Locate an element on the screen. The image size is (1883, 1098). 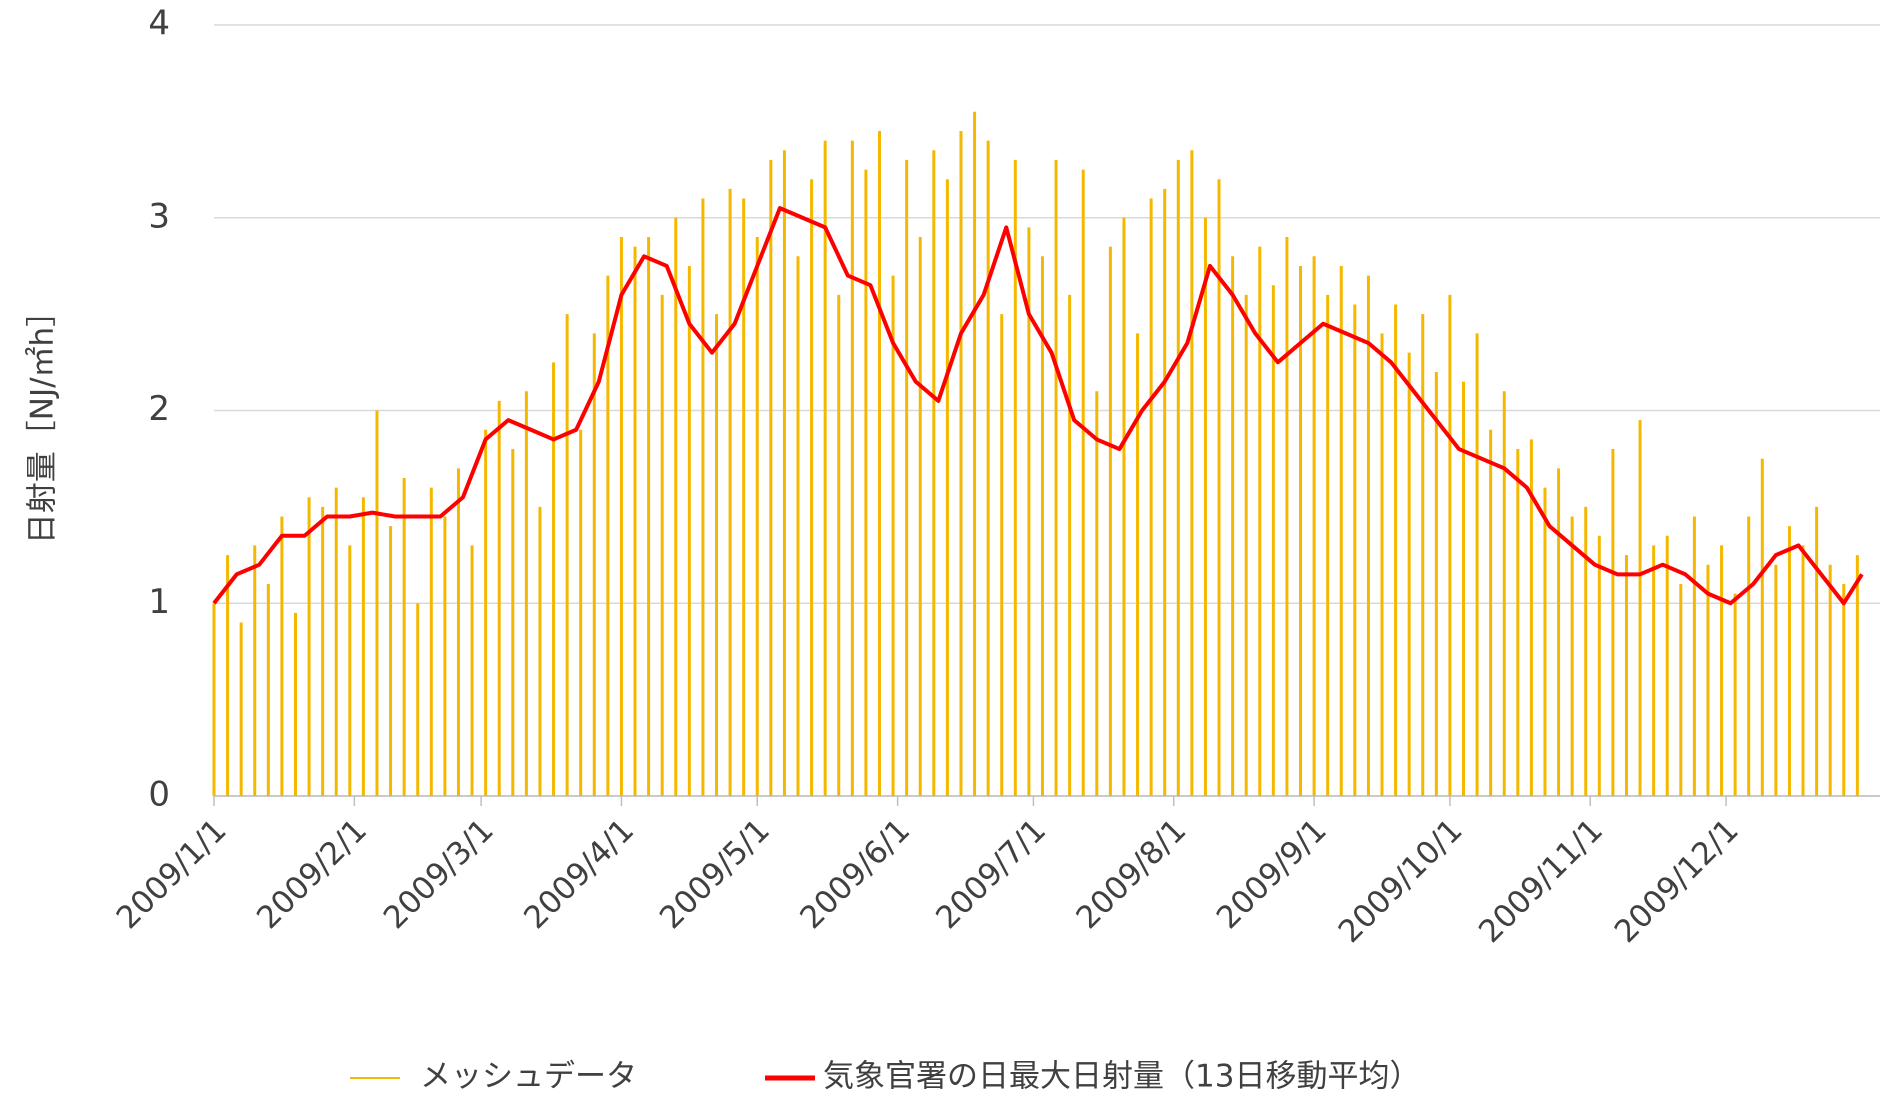
x-tick-label: 2009/10/1 is located at coordinates (1401, 881).